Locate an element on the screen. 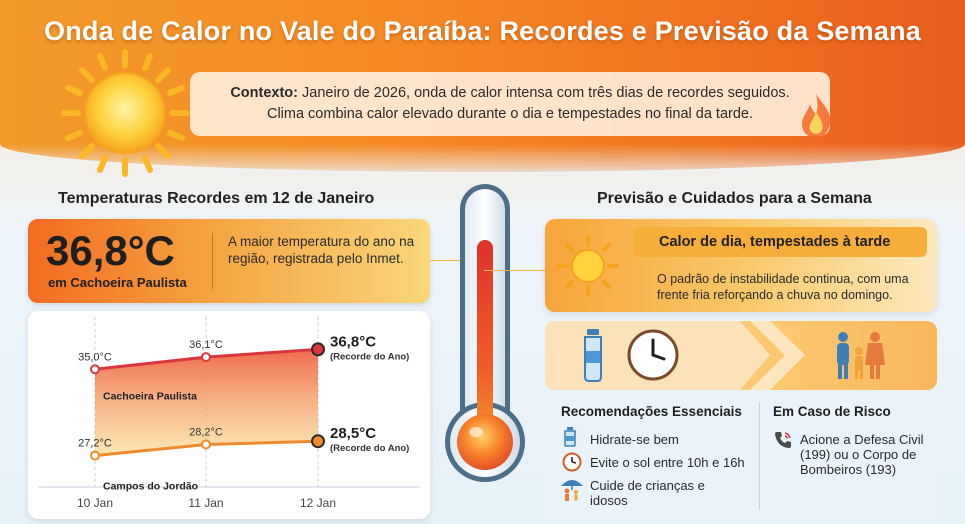 This screenshot has height=524, width=965. record-city: em Cachoeira Paulista is located at coordinates (117, 282).